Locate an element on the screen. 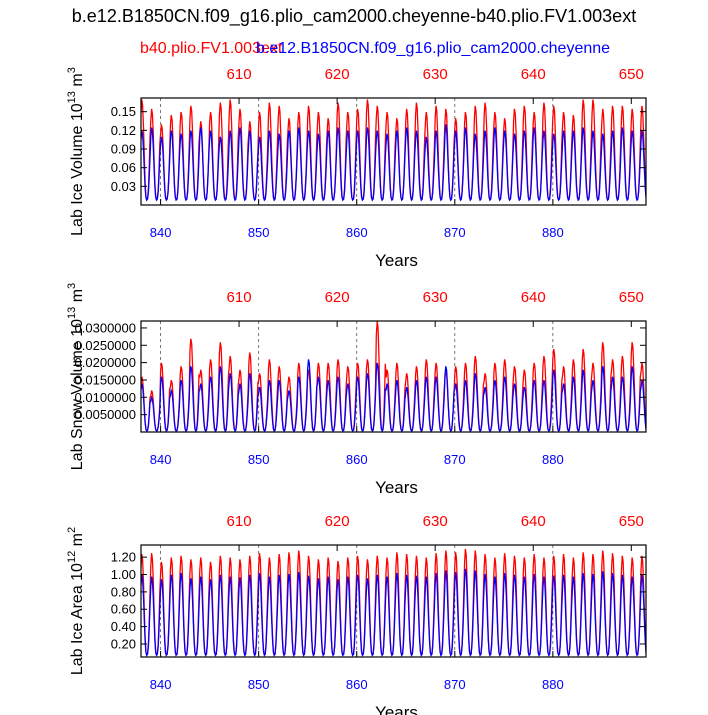  y-tick-label: 0.60 is located at coordinates (123, 609).